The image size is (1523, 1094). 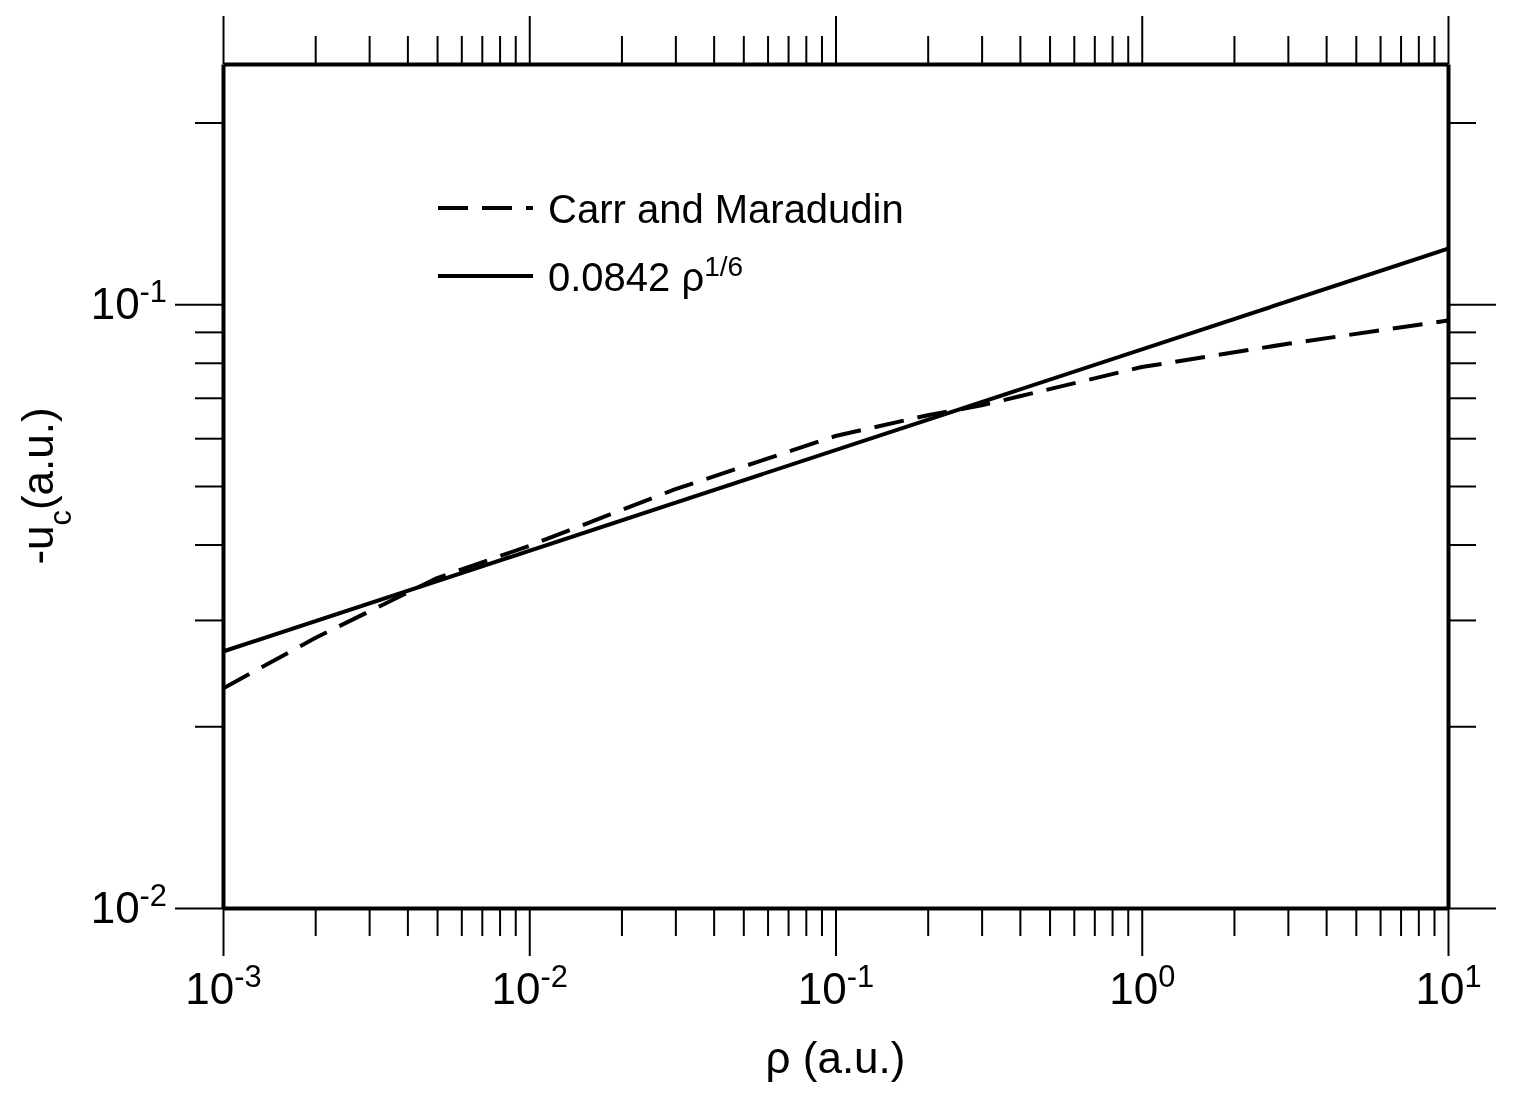 What do you see at coordinates (1448, 985) in the screenshot?
I see `x-tick-label: 10$^{1}$` at bounding box center [1448, 985].